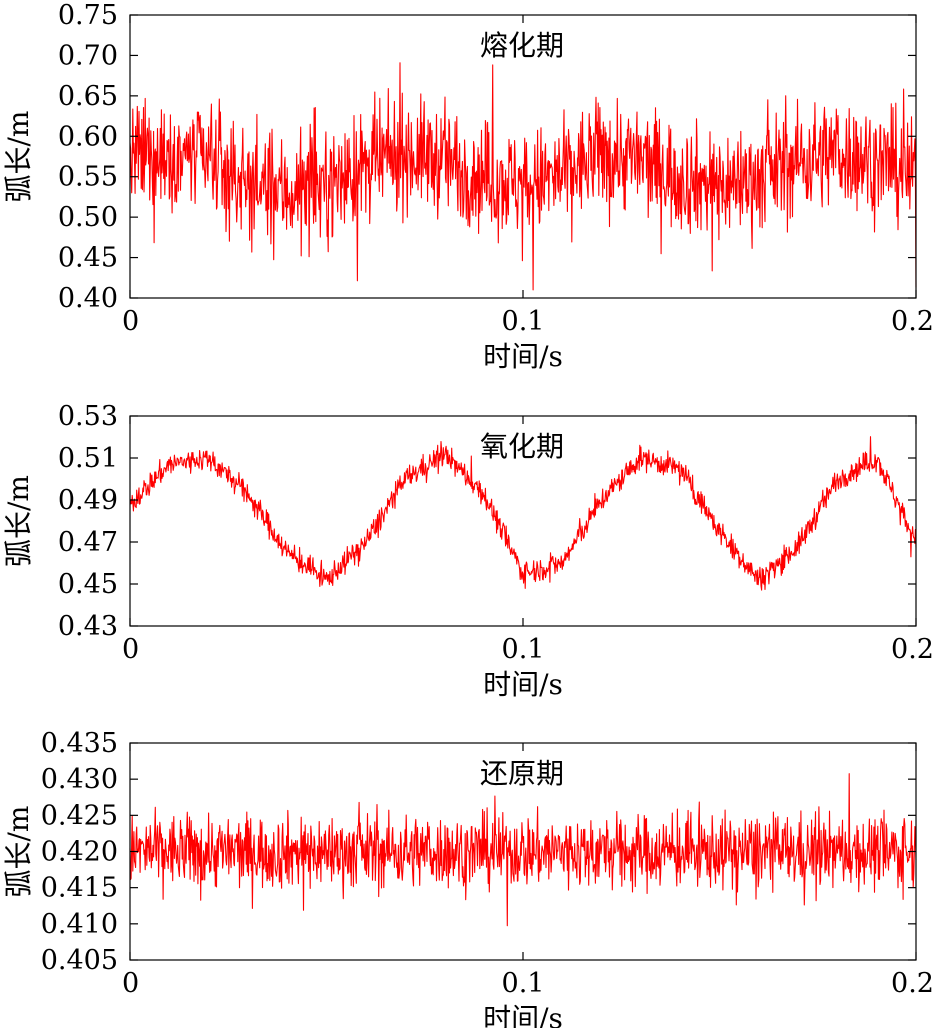  Describe the element at coordinates (522, 773) in the screenshot. I see `chart-title: 还原期` at that location.